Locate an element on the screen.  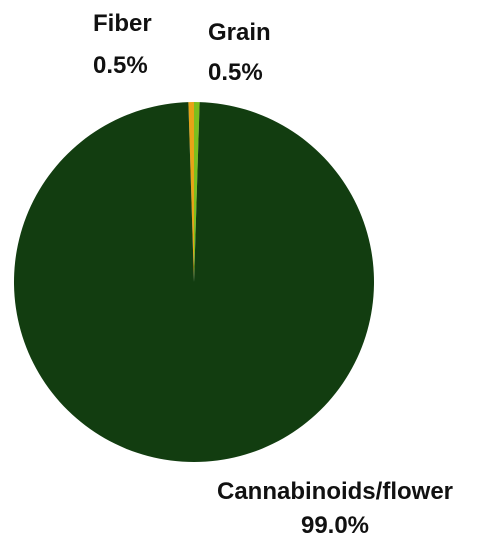
cannabinoids-label: Cannabinoids/flower is located at coordinates (335, 491).